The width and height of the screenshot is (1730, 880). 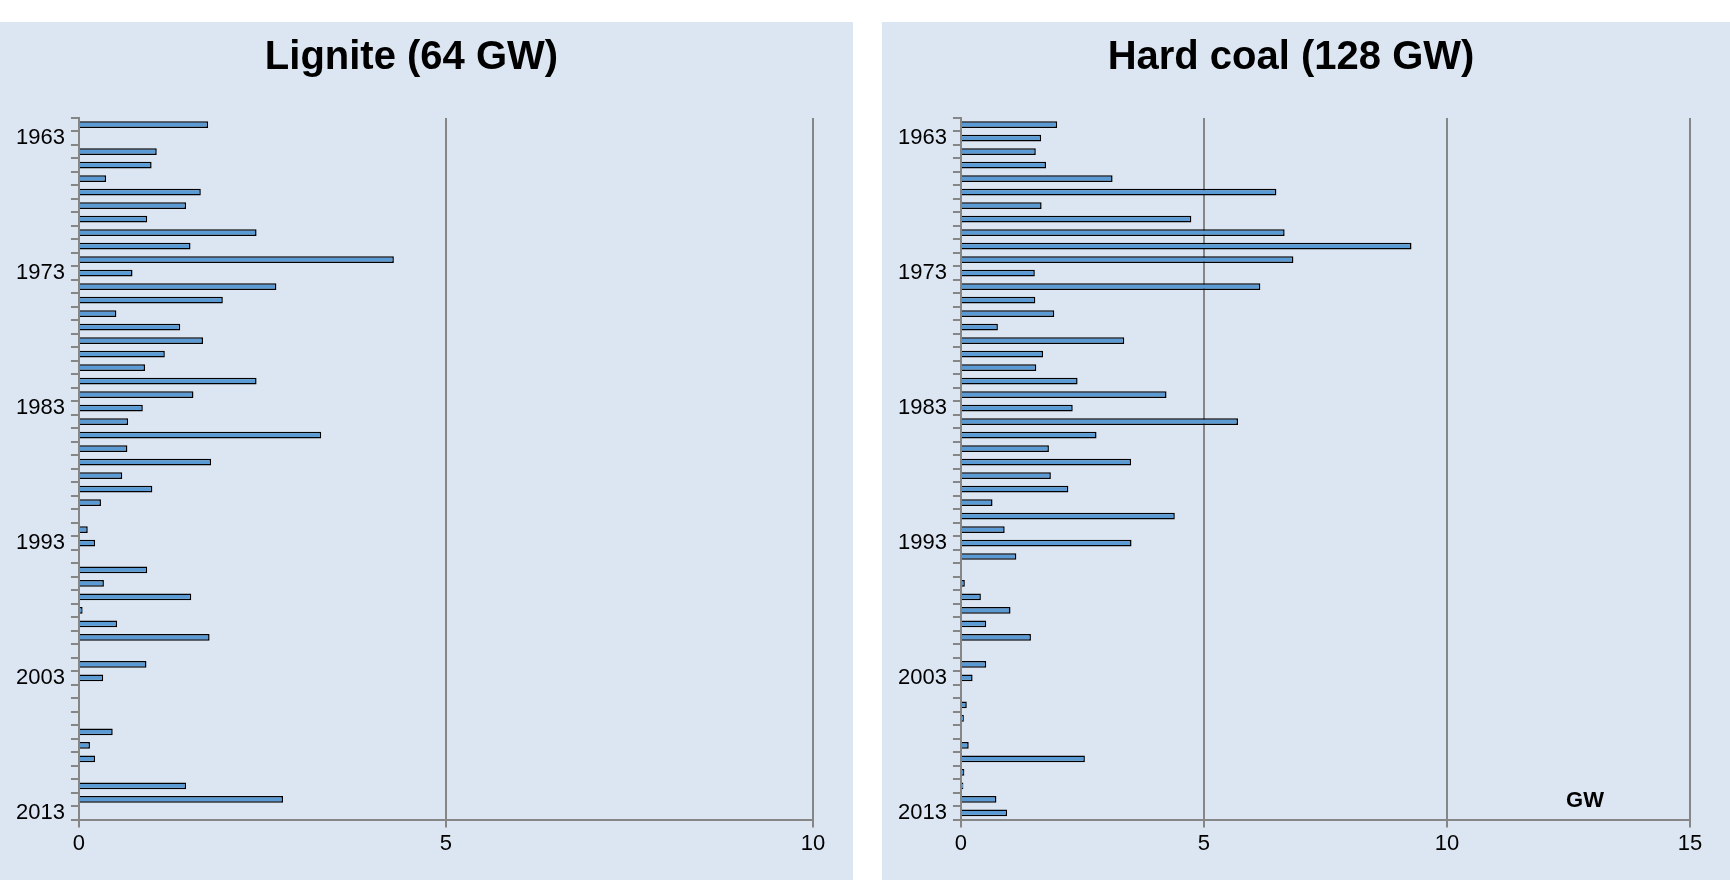 What do you see at coordinates (1291, 55) in the screenshot?
I see `chart-title: Hard coal (128 GW)` at bounding box center [1291, 55].